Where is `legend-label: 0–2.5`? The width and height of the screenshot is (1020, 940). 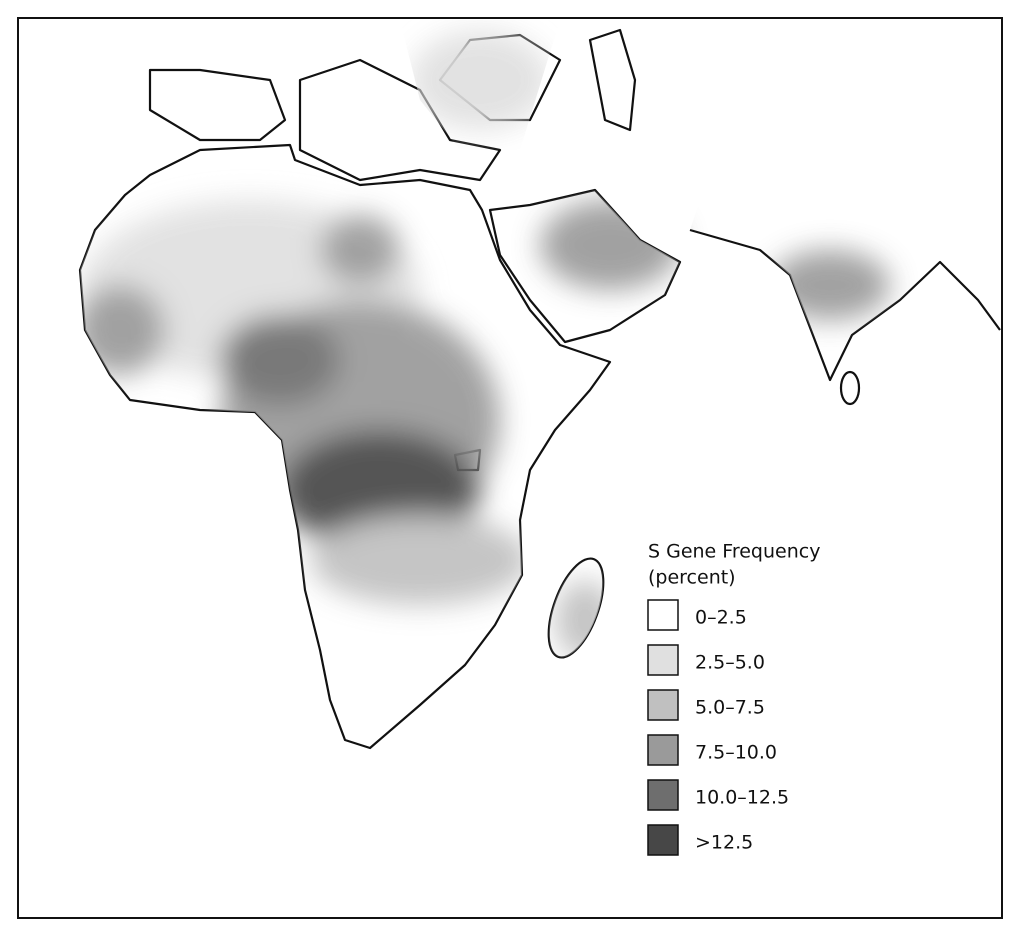 legend-label: 0–2.5 is located at coordinates (721, 618).